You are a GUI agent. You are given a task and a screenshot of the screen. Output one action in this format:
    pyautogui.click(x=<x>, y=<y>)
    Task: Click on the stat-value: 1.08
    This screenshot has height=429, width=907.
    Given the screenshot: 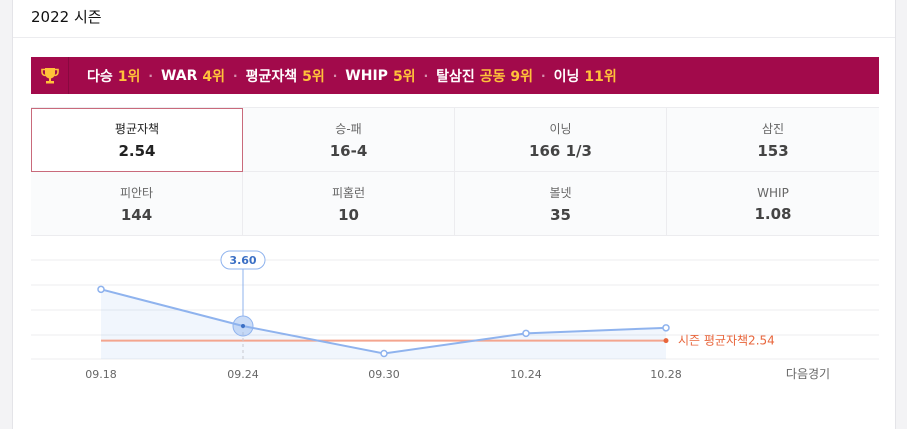 What is the action you would take?
    pyautogui.click(x=773, y=213)
    